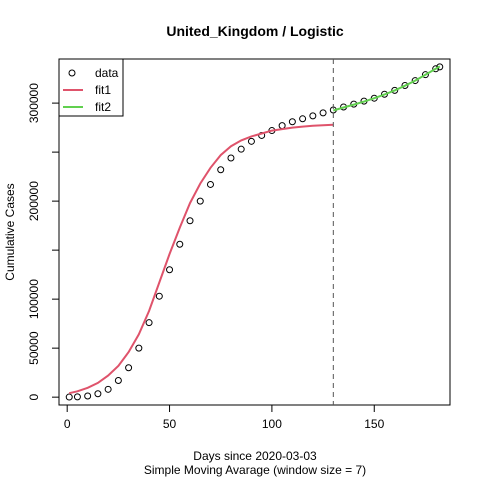 The width and height of the screenshot is (480, 480). Describe the element at coordinates (255, 470) in the screenshot. I see `chart-subtitle: Simple Moving Avarage (window size = 7)` at that location.